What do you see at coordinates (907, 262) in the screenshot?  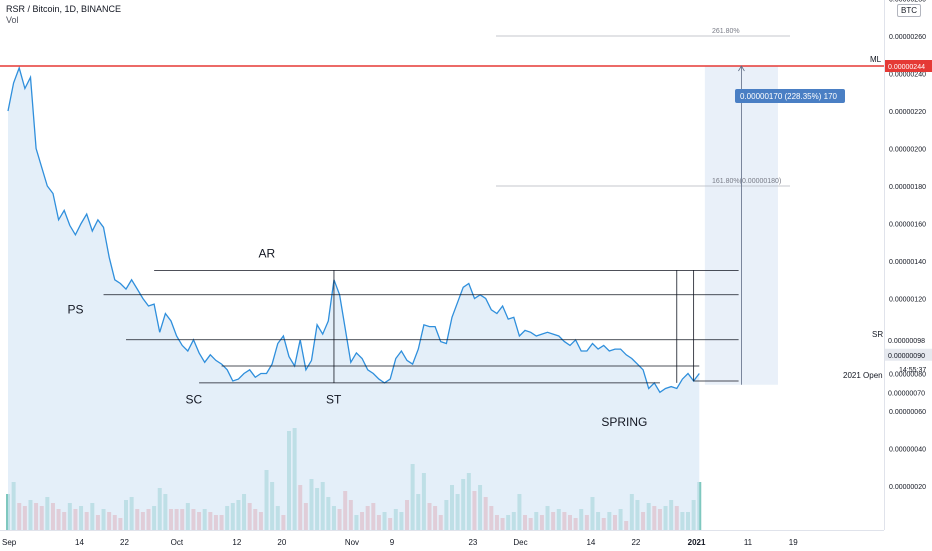 I see `price-tick-label: 0.00000140` at bounding box center [907, 262].